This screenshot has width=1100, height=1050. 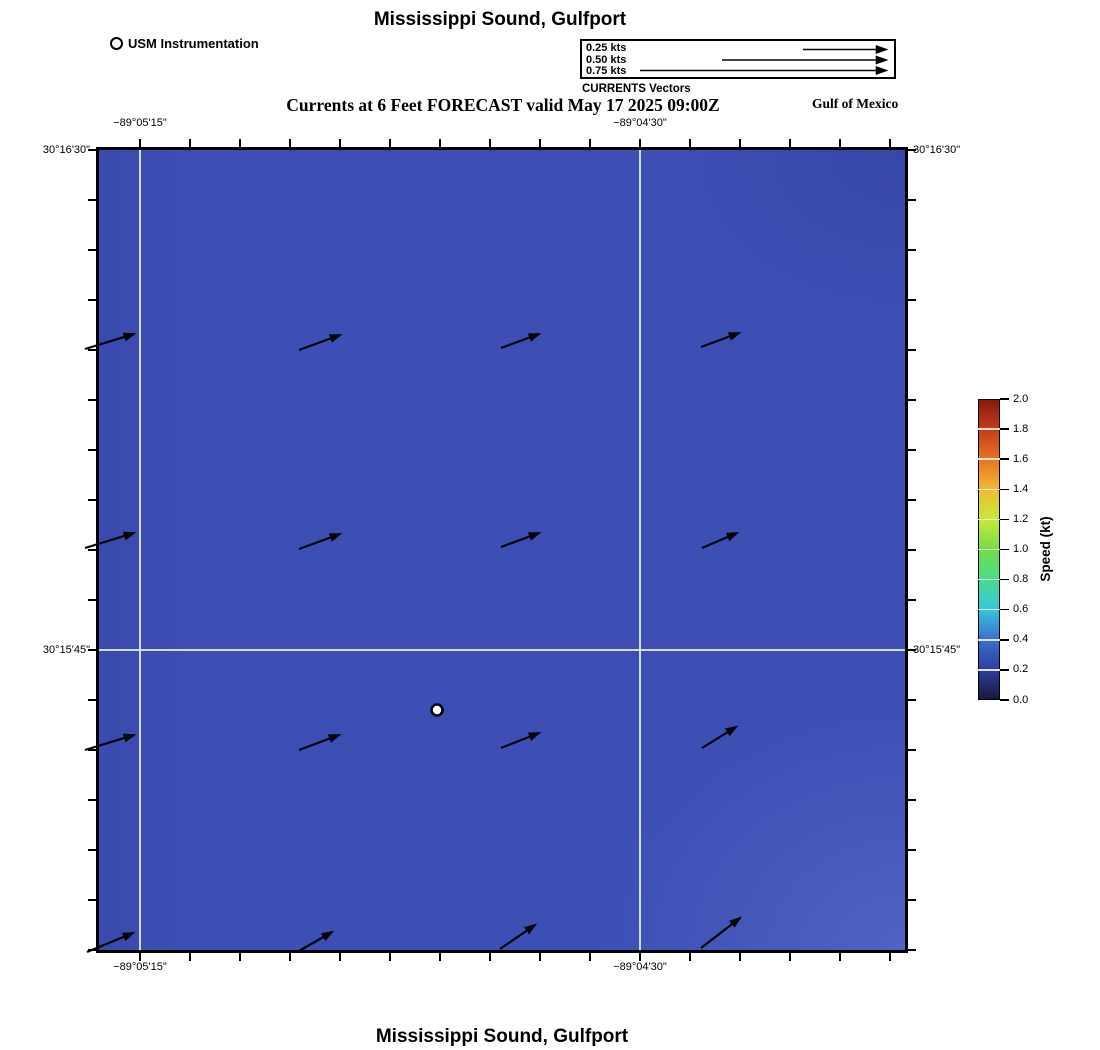 What do you see at coordinates (1021, 669) in the screenshot?
I see `colorbar-tick-label: 0.2` at bounding box center [1021, 669].